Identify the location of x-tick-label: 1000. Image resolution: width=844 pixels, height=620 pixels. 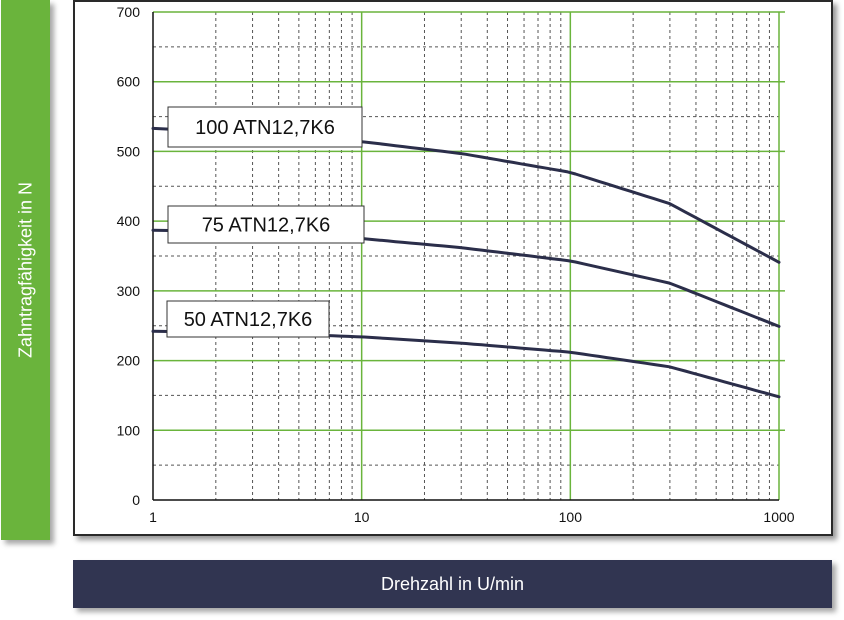
(778, 517).